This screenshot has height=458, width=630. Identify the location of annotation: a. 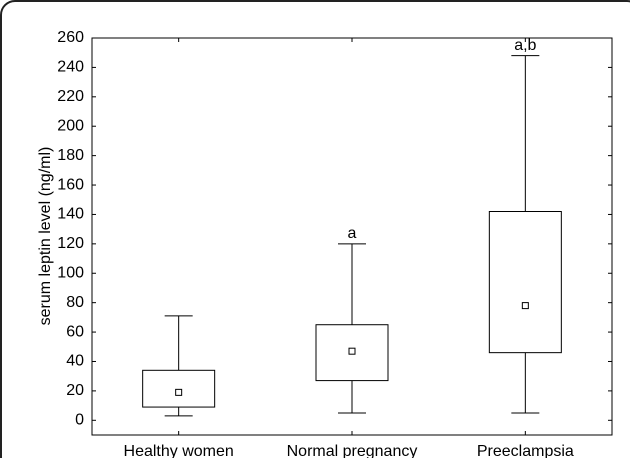
(352, 233).